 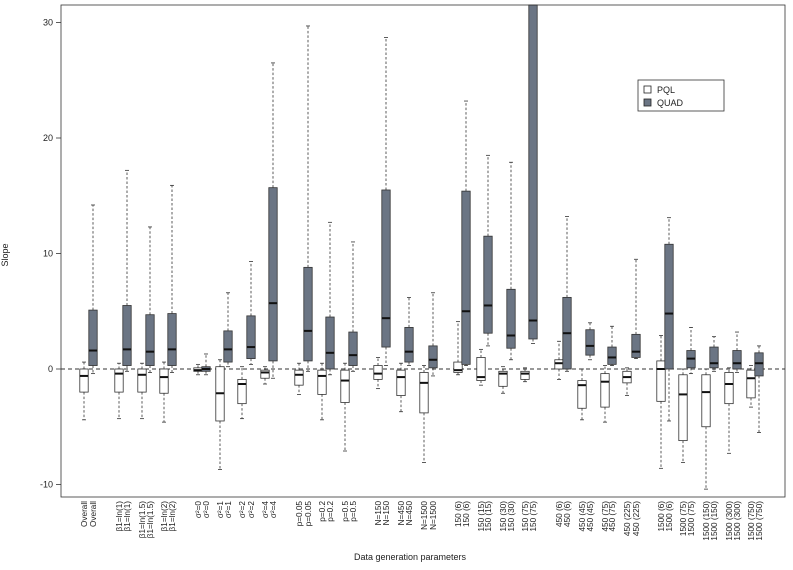 I want to click on x-tick-label: N=450, so click(x=409, y=513).